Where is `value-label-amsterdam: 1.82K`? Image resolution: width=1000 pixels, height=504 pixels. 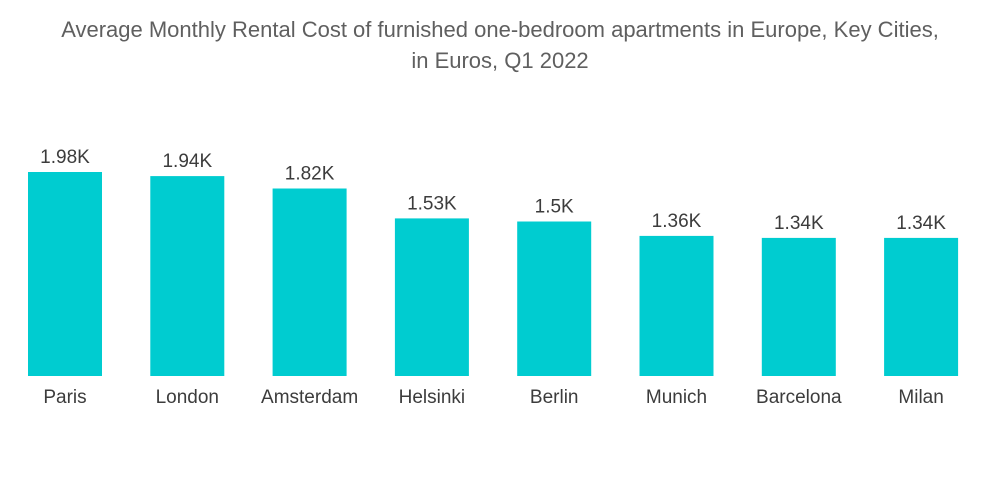
value-label-amsterdam: 1.82K is located at coordinates (310, 174).